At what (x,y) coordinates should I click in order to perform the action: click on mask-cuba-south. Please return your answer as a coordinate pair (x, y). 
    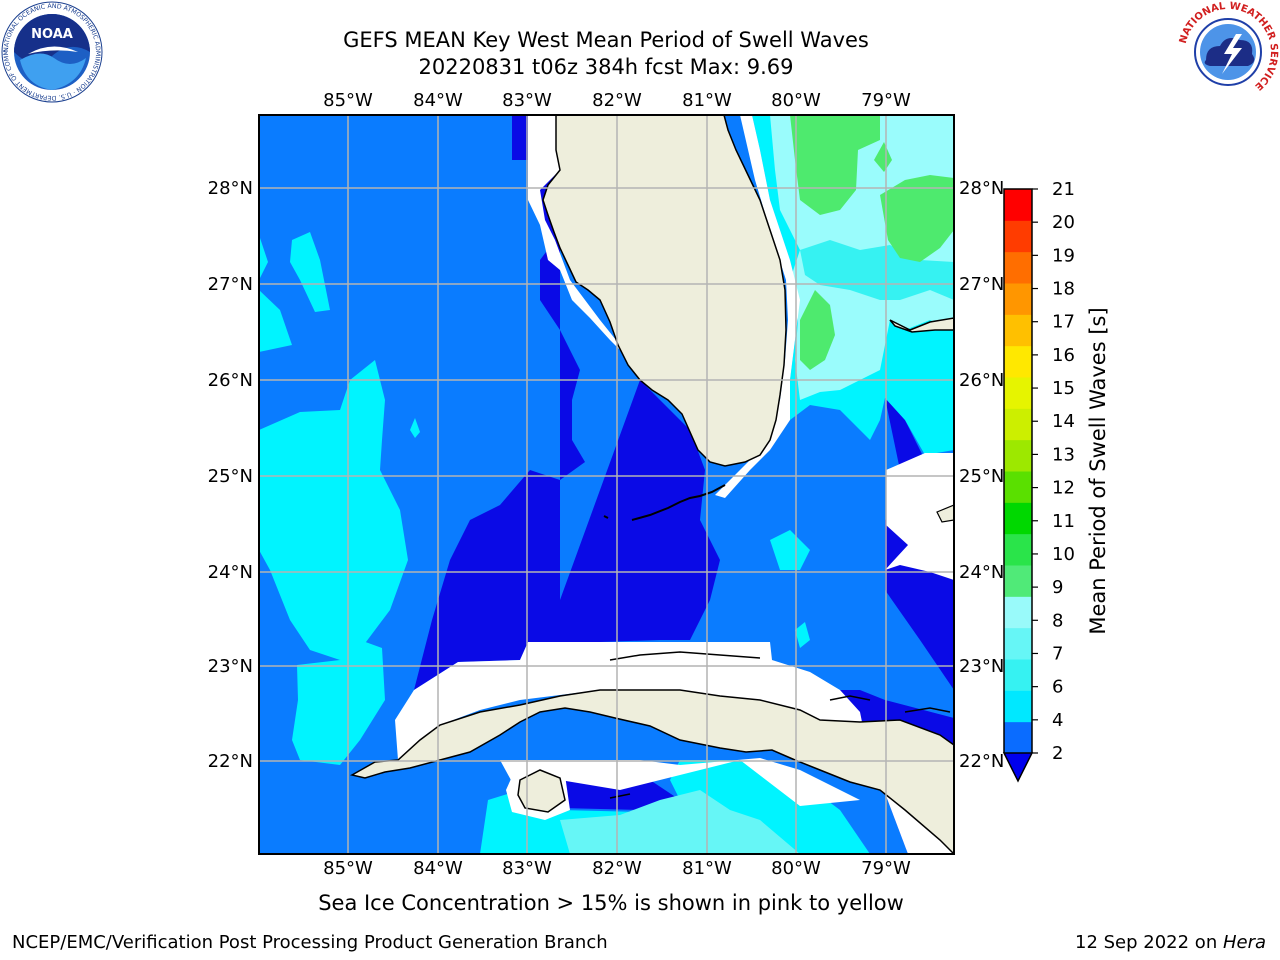
    Looking at the image, I should click on (680, 782).